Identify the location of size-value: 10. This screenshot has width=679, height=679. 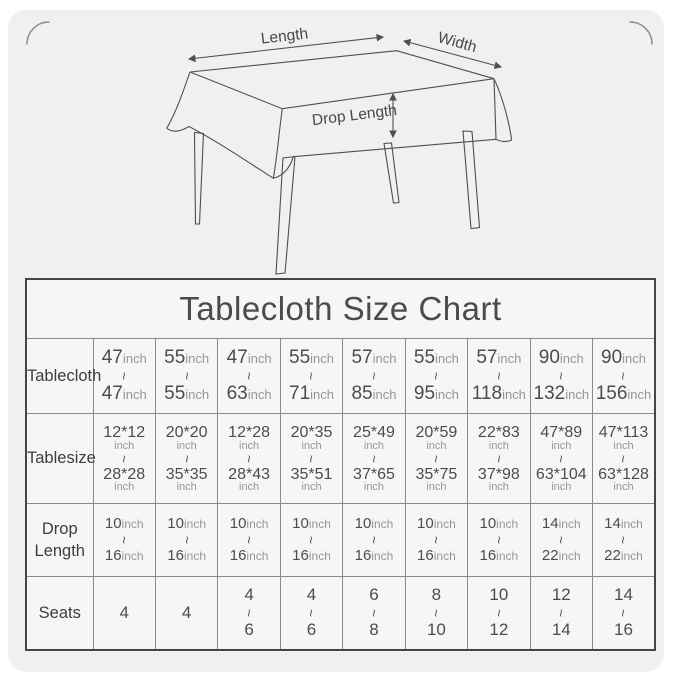
(436, 629).